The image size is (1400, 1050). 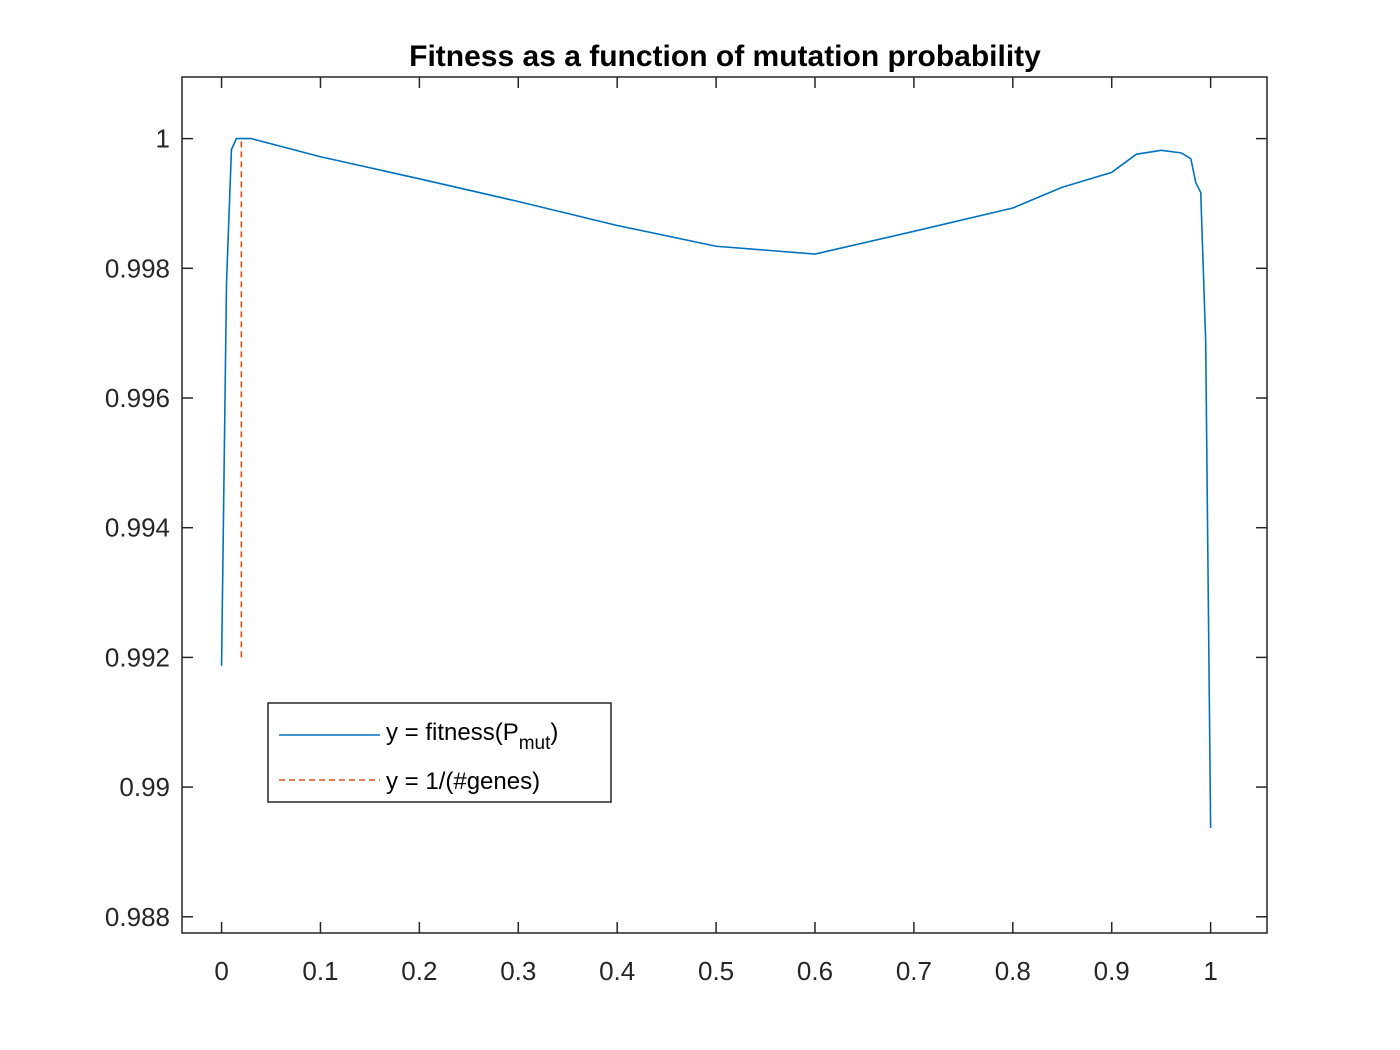 I want to click on legend-label-fitness: y = fitness(Pmut), so click(x=472, y=736).